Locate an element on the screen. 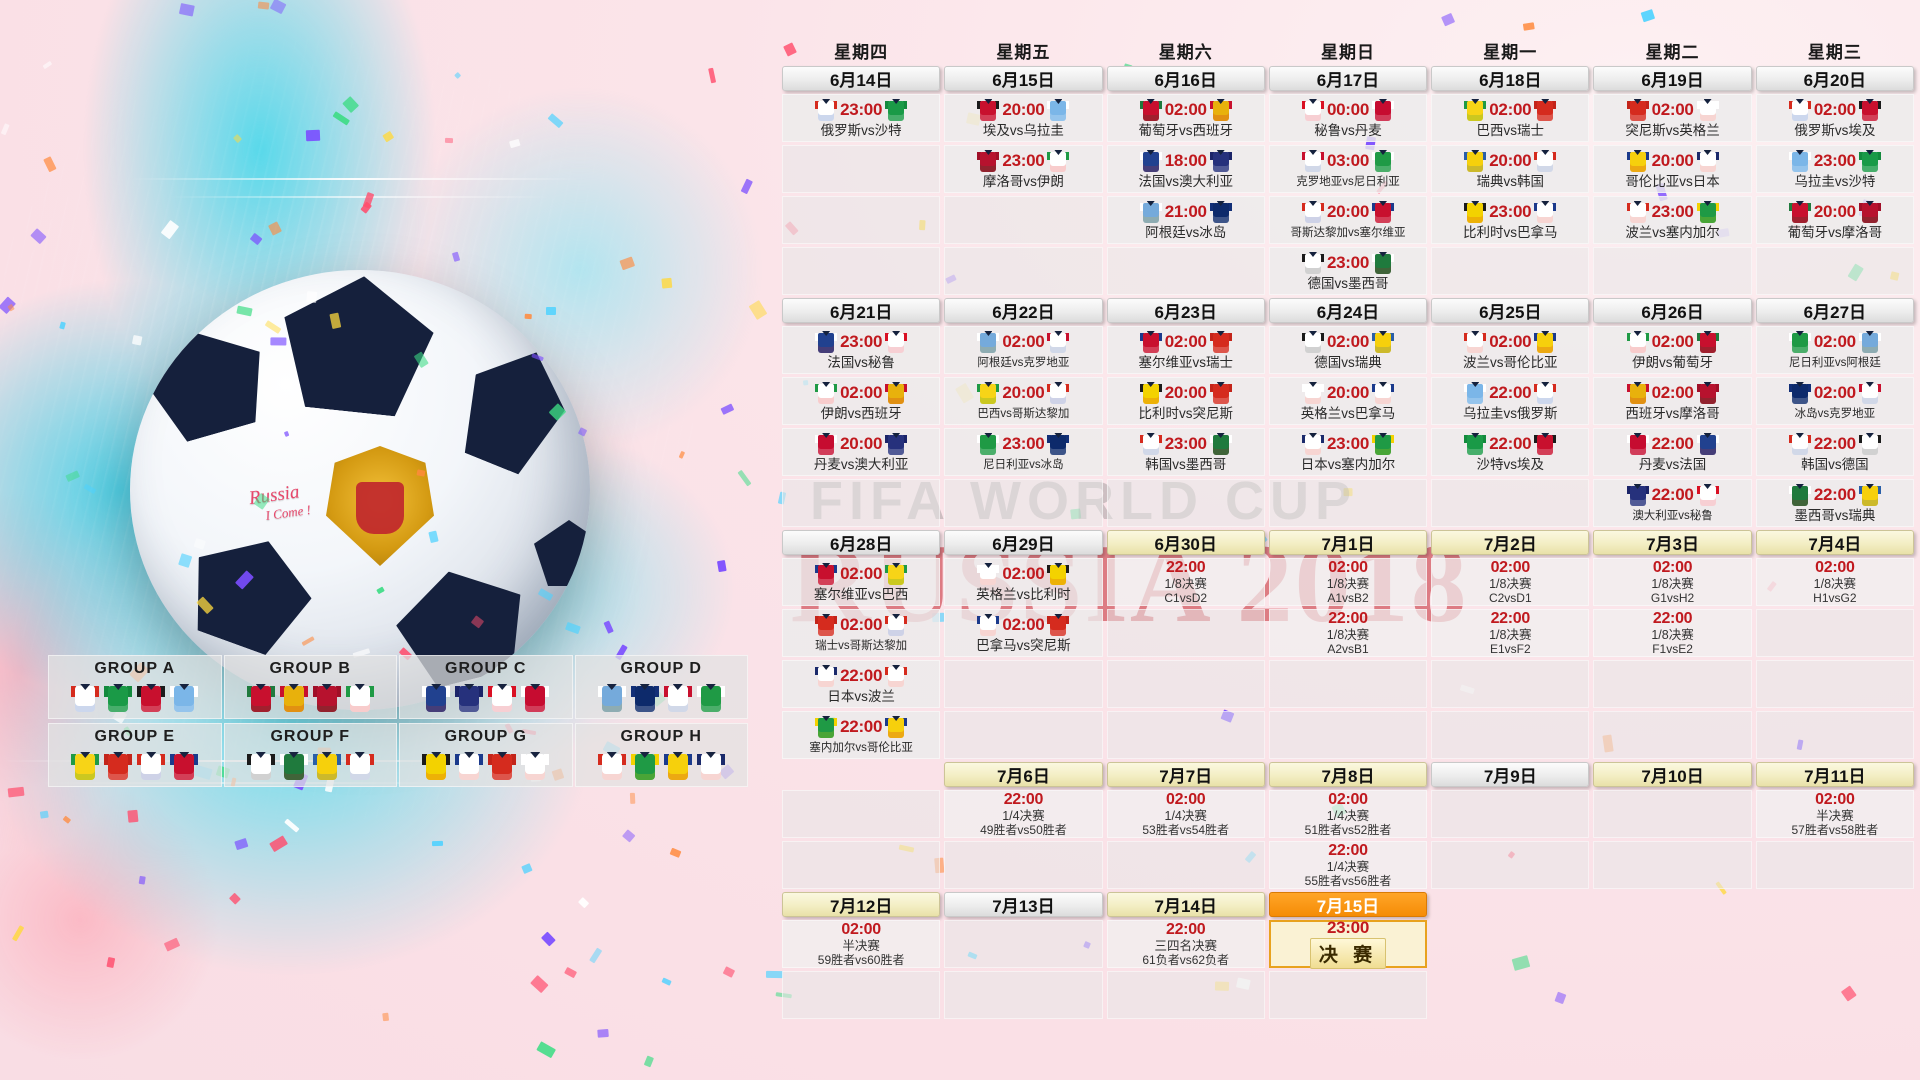 The width and height of the screenshot is (1920, 1080). date-header: 7月11日 is located at coordinates (1834, 774).